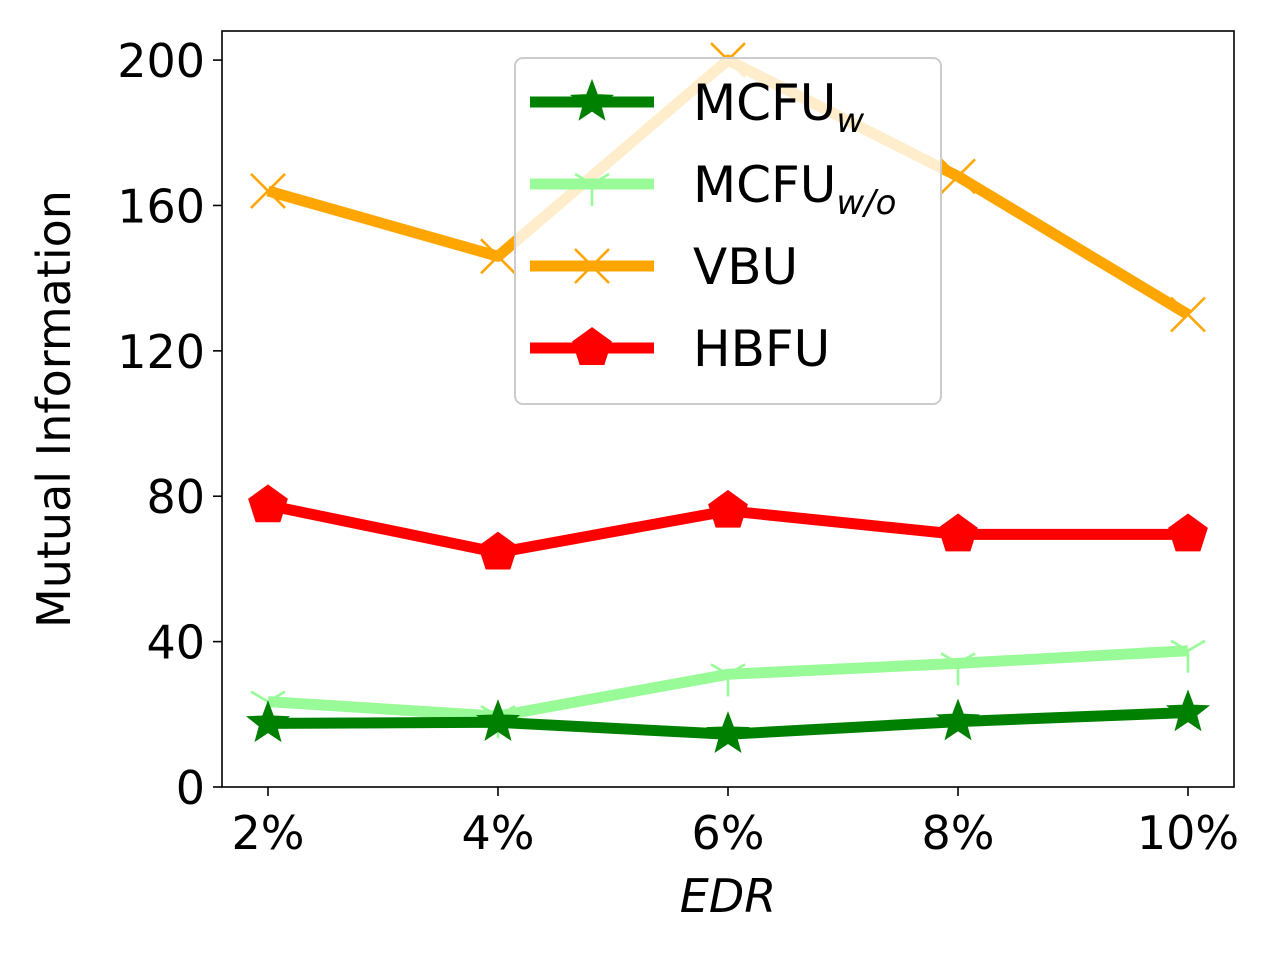  I want to click on series-0-mcfu-w, so click(728, 721).